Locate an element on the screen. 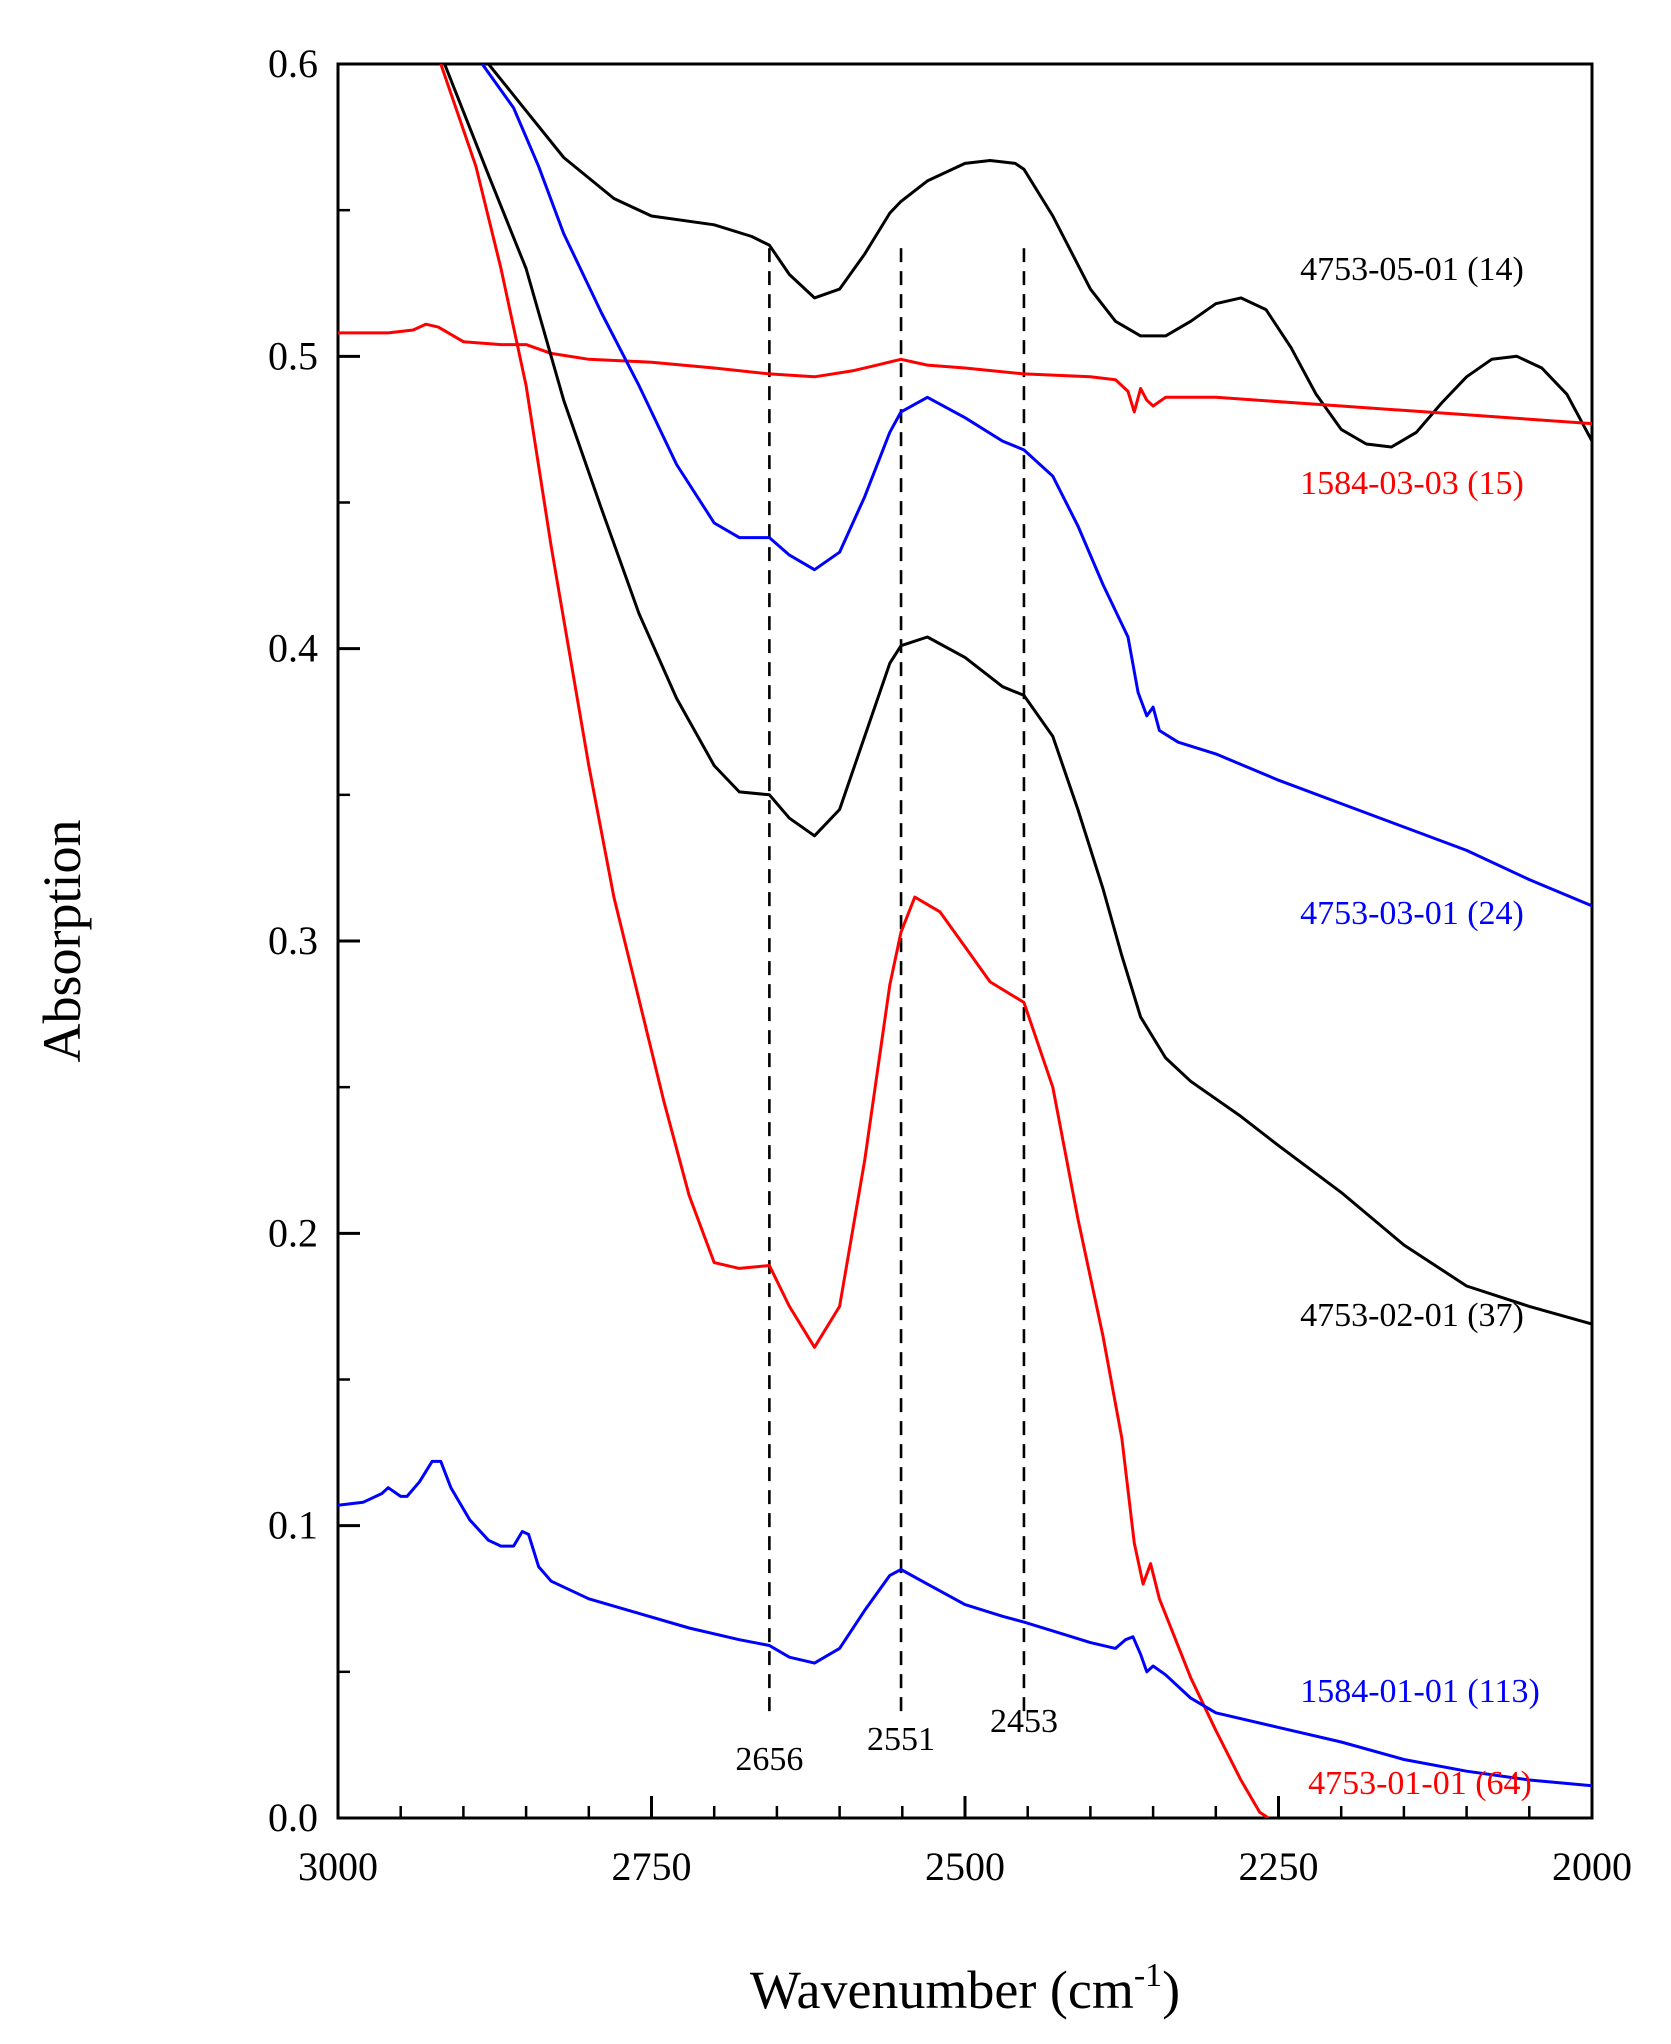 This screenshot has width=1671, height=2044. reference-label-2551: 2551 is located at coordinates (901, 1739).